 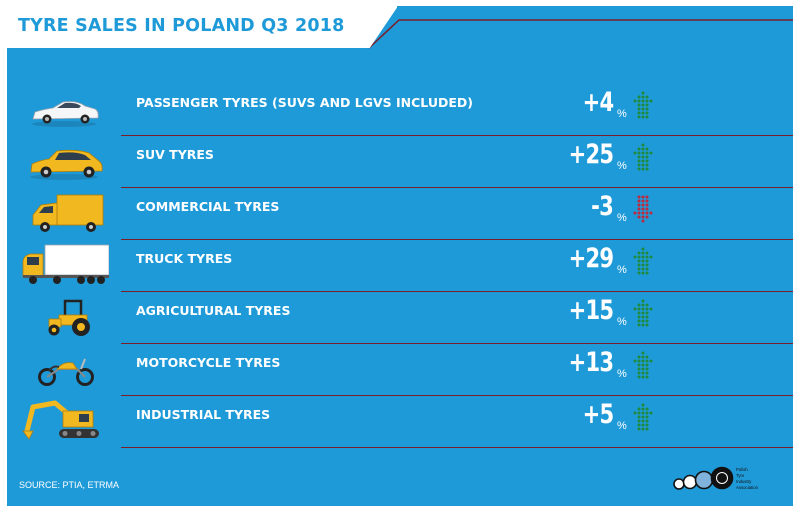 What do you see at coordinates (203, 414) in the screenshot?
I see `row-label: INDUSTRIAL TYRES` at bounding box center [203, 414].